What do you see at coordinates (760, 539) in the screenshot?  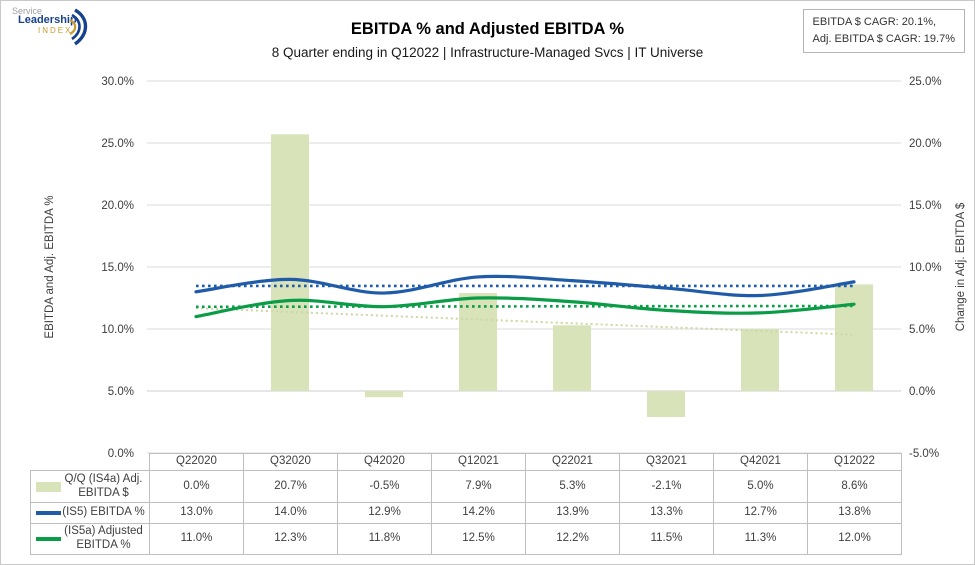 I see `table-value-cell: 11.3%` at bounding box center [760, 539].